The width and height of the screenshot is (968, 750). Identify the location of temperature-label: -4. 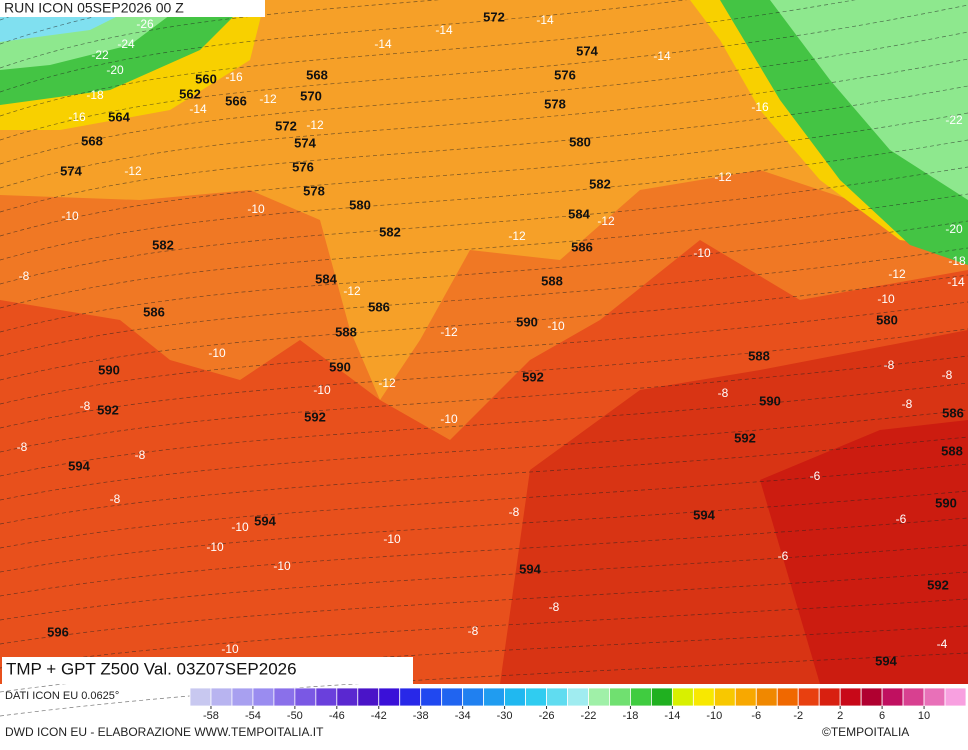
(942, 644).